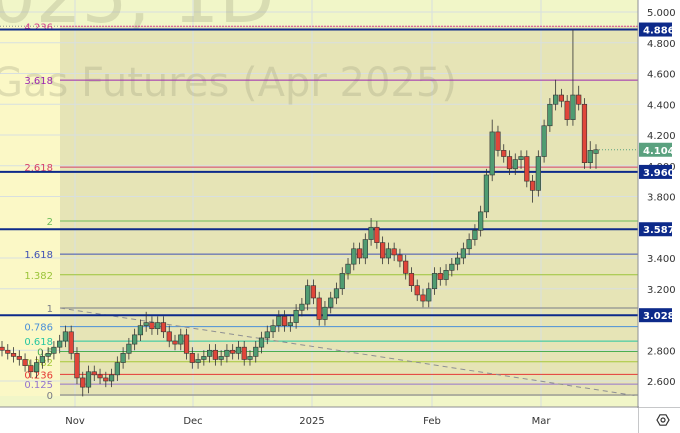 The width and height of the screenshot is (680, 433). Describe the element at coordinates (655, 29) in the screenshot. I see `level-price-label-bg` at that location.